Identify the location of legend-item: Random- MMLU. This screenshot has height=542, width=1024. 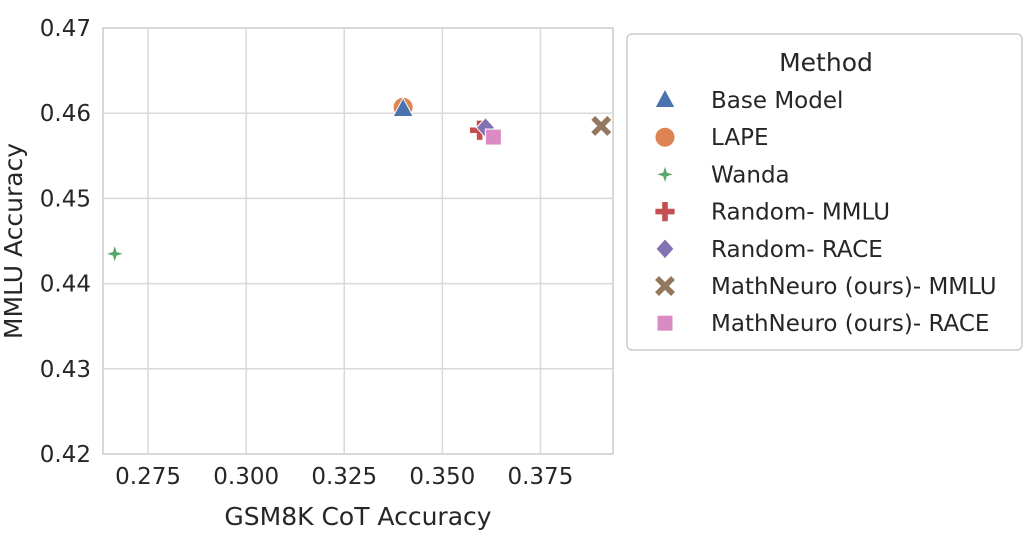
(772, 213).